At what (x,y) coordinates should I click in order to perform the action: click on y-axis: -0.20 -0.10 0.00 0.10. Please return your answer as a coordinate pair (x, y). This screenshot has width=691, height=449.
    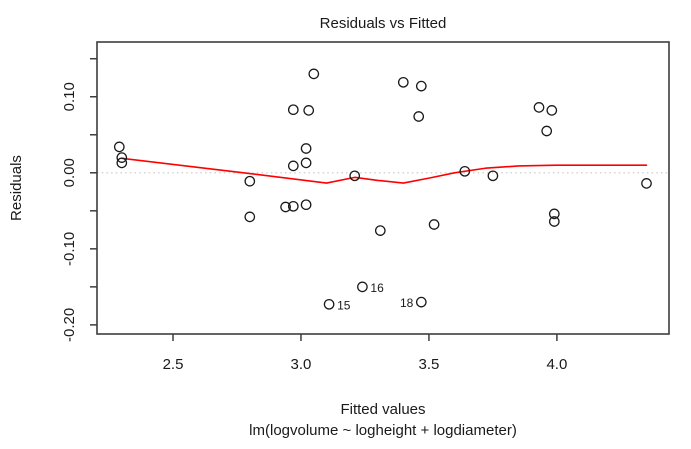
    Looking at the image, I should click on (79, 199).